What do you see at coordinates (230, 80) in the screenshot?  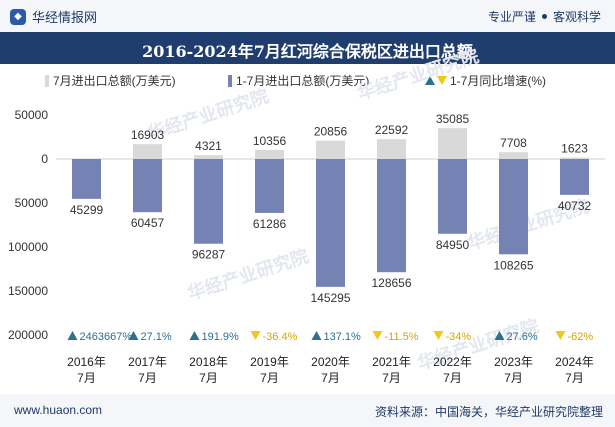 I see `legend-swatch-cumulative` at bounding box center [230, 80].